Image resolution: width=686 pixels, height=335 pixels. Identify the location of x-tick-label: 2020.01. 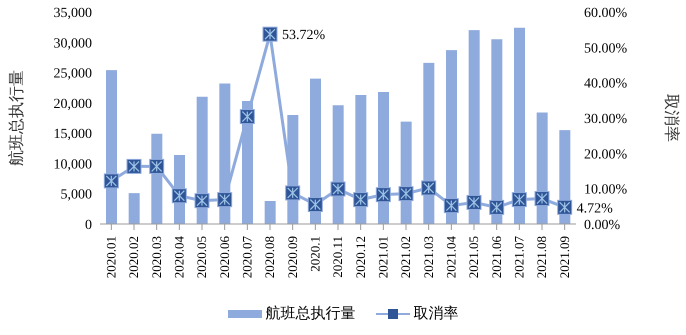
(111, 257).